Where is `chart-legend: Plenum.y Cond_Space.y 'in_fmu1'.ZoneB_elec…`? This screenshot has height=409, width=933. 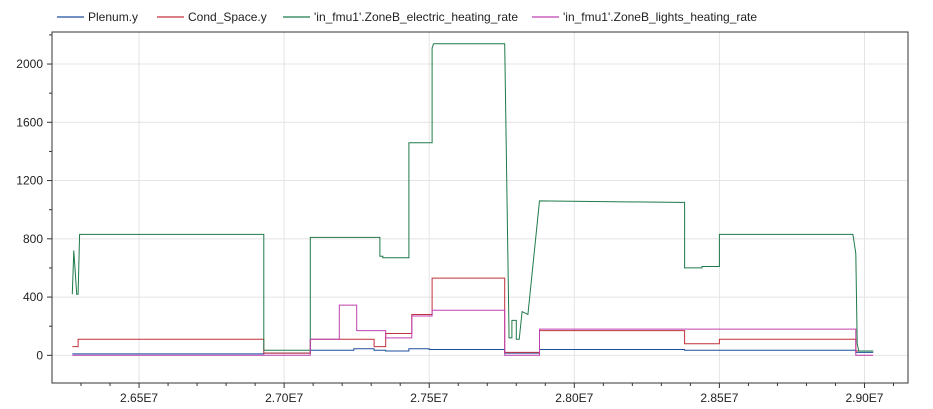
chart-legend: Plenum.y Cond_Space.y 'in_fmu1'.ZoneB_elec… is located at coordinates (407, 17).